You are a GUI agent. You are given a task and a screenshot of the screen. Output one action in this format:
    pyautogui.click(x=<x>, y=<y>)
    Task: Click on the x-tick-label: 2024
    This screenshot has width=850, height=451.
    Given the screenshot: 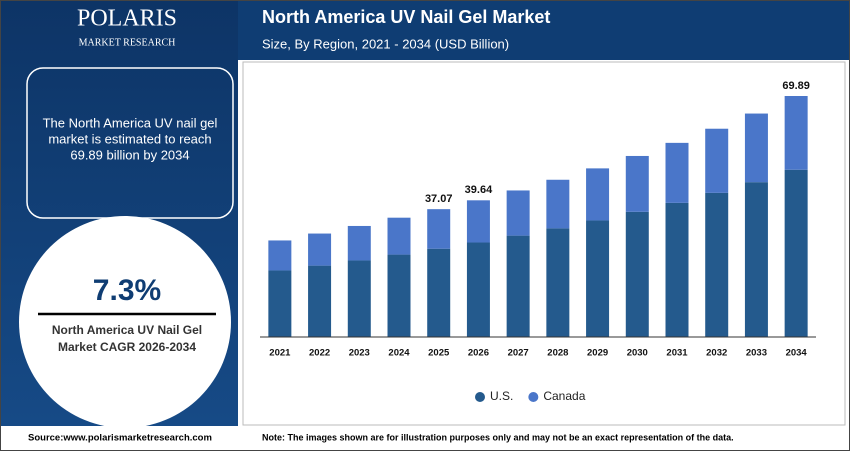 What is the action you would take?
    pyautogui.click(x=399, y=353)
    